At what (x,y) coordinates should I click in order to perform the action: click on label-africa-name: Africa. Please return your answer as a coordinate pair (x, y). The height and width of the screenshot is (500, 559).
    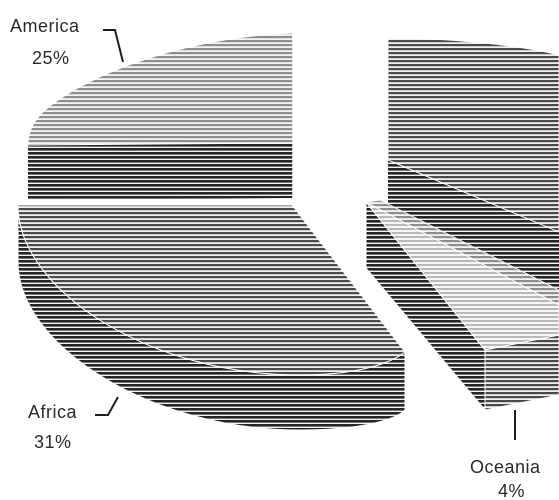
    Looking at the image, I should click on (53, 412).